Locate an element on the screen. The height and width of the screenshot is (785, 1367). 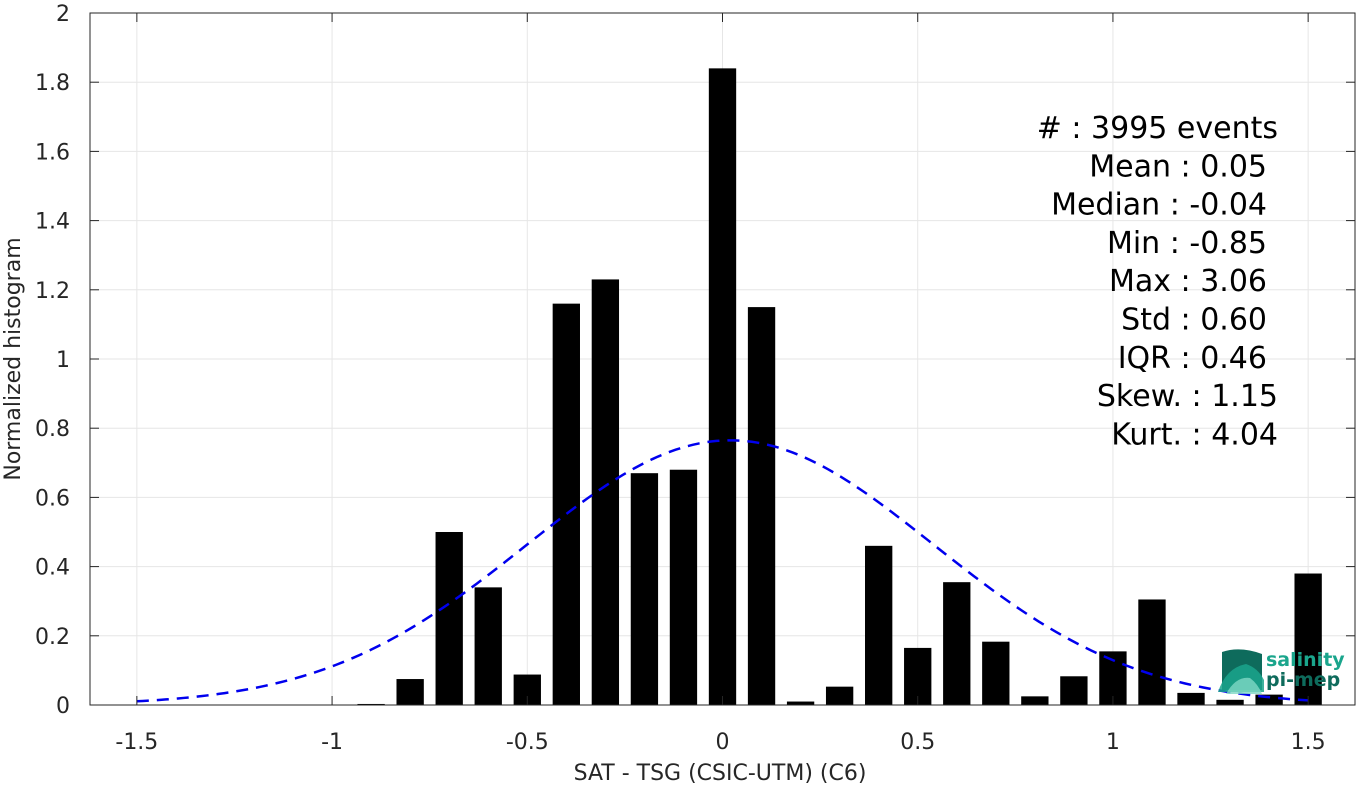
y-tick-label-2: 0.4 is located at coordinates (52, 568).